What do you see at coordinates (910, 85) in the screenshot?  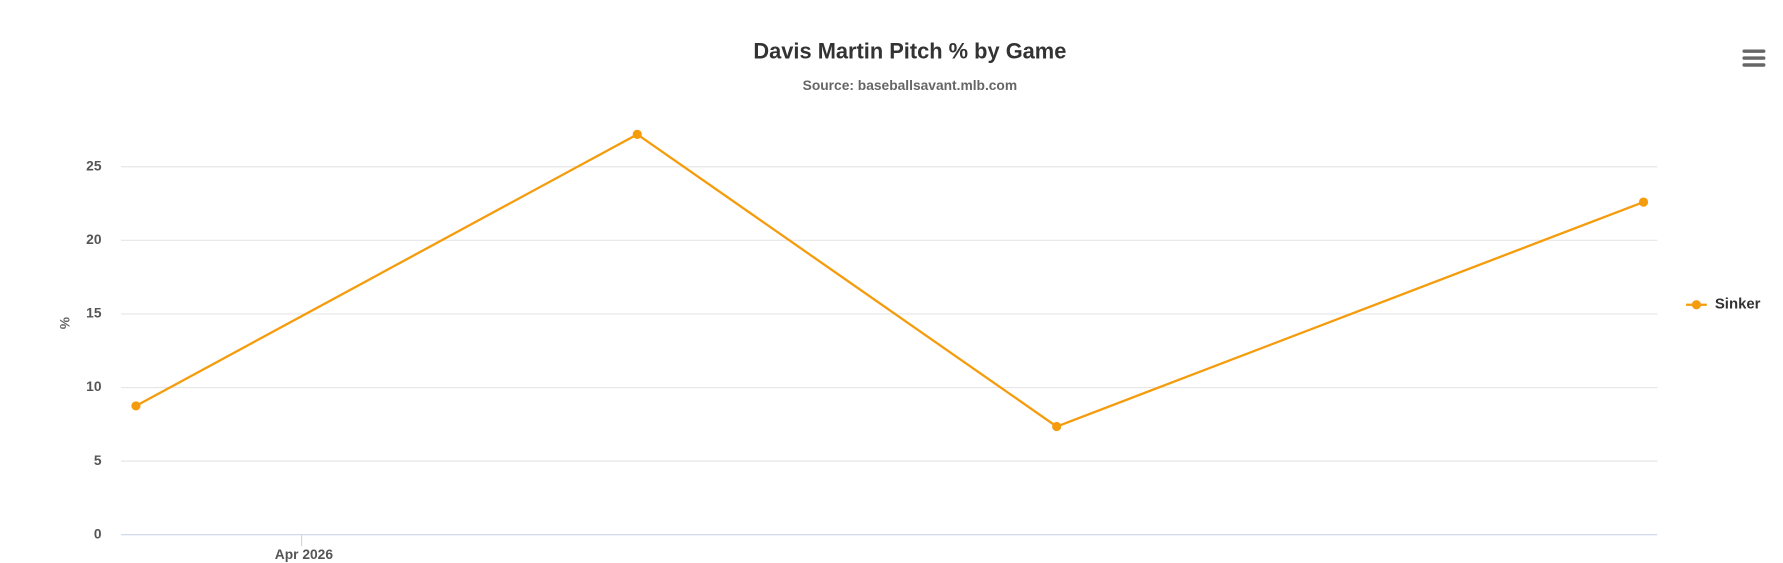 I see `chart-subtitle: Source: baseballsavant.mlb.com` at bounding box center [910, 85].